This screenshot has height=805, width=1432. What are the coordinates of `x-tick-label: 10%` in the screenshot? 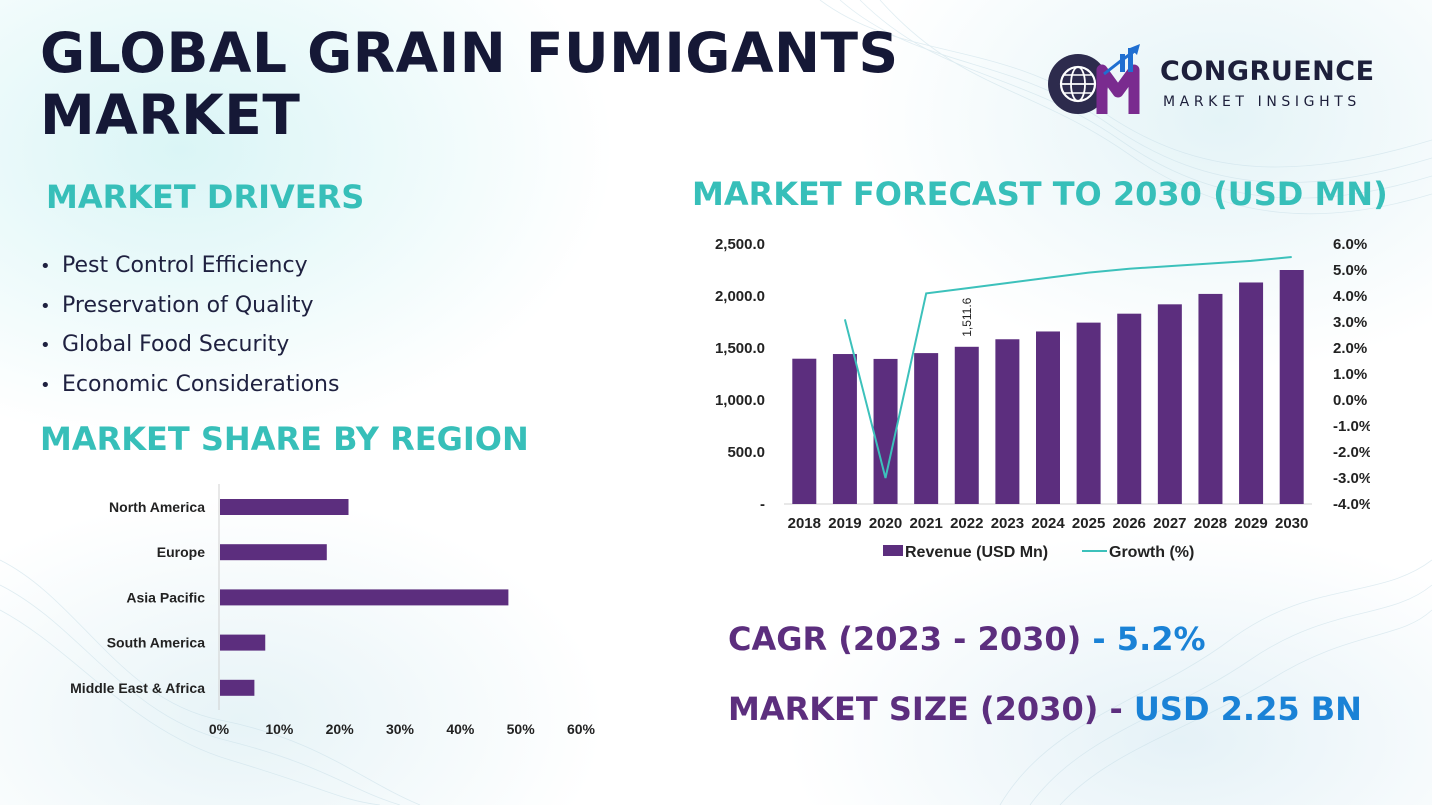 It's located at (279, 729).